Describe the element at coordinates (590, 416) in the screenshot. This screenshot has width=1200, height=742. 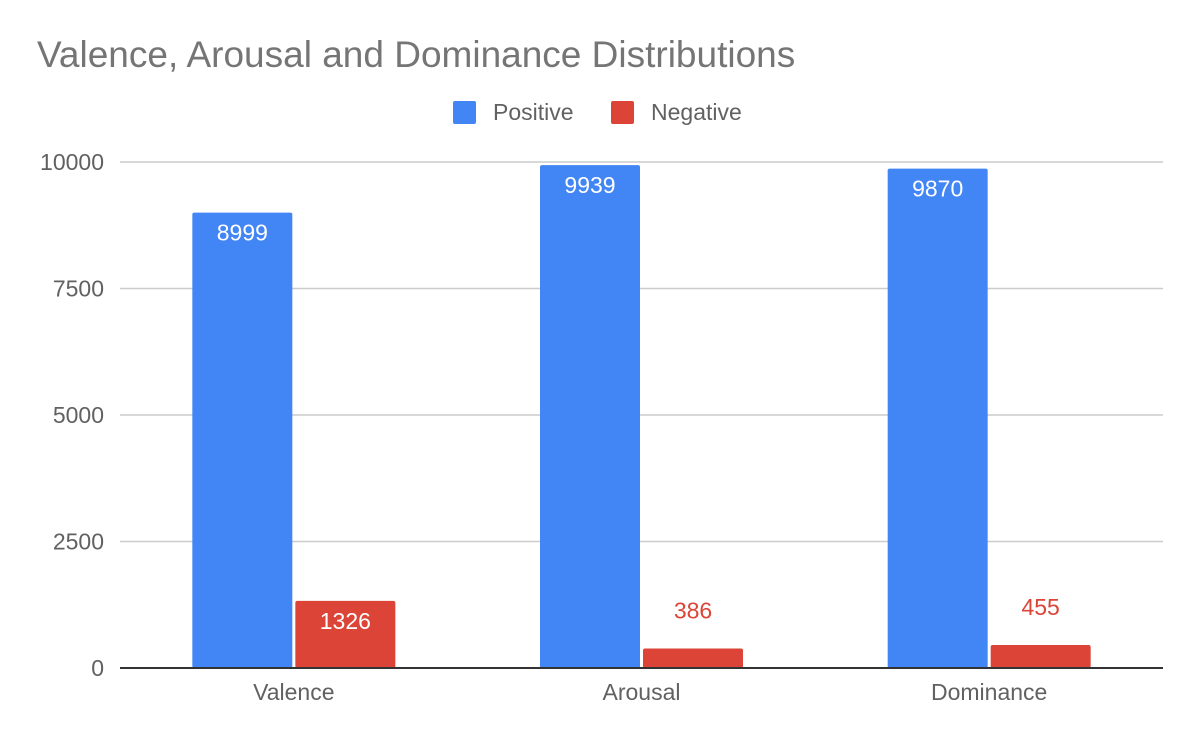
I see `bar-positive-arousal` at that location.